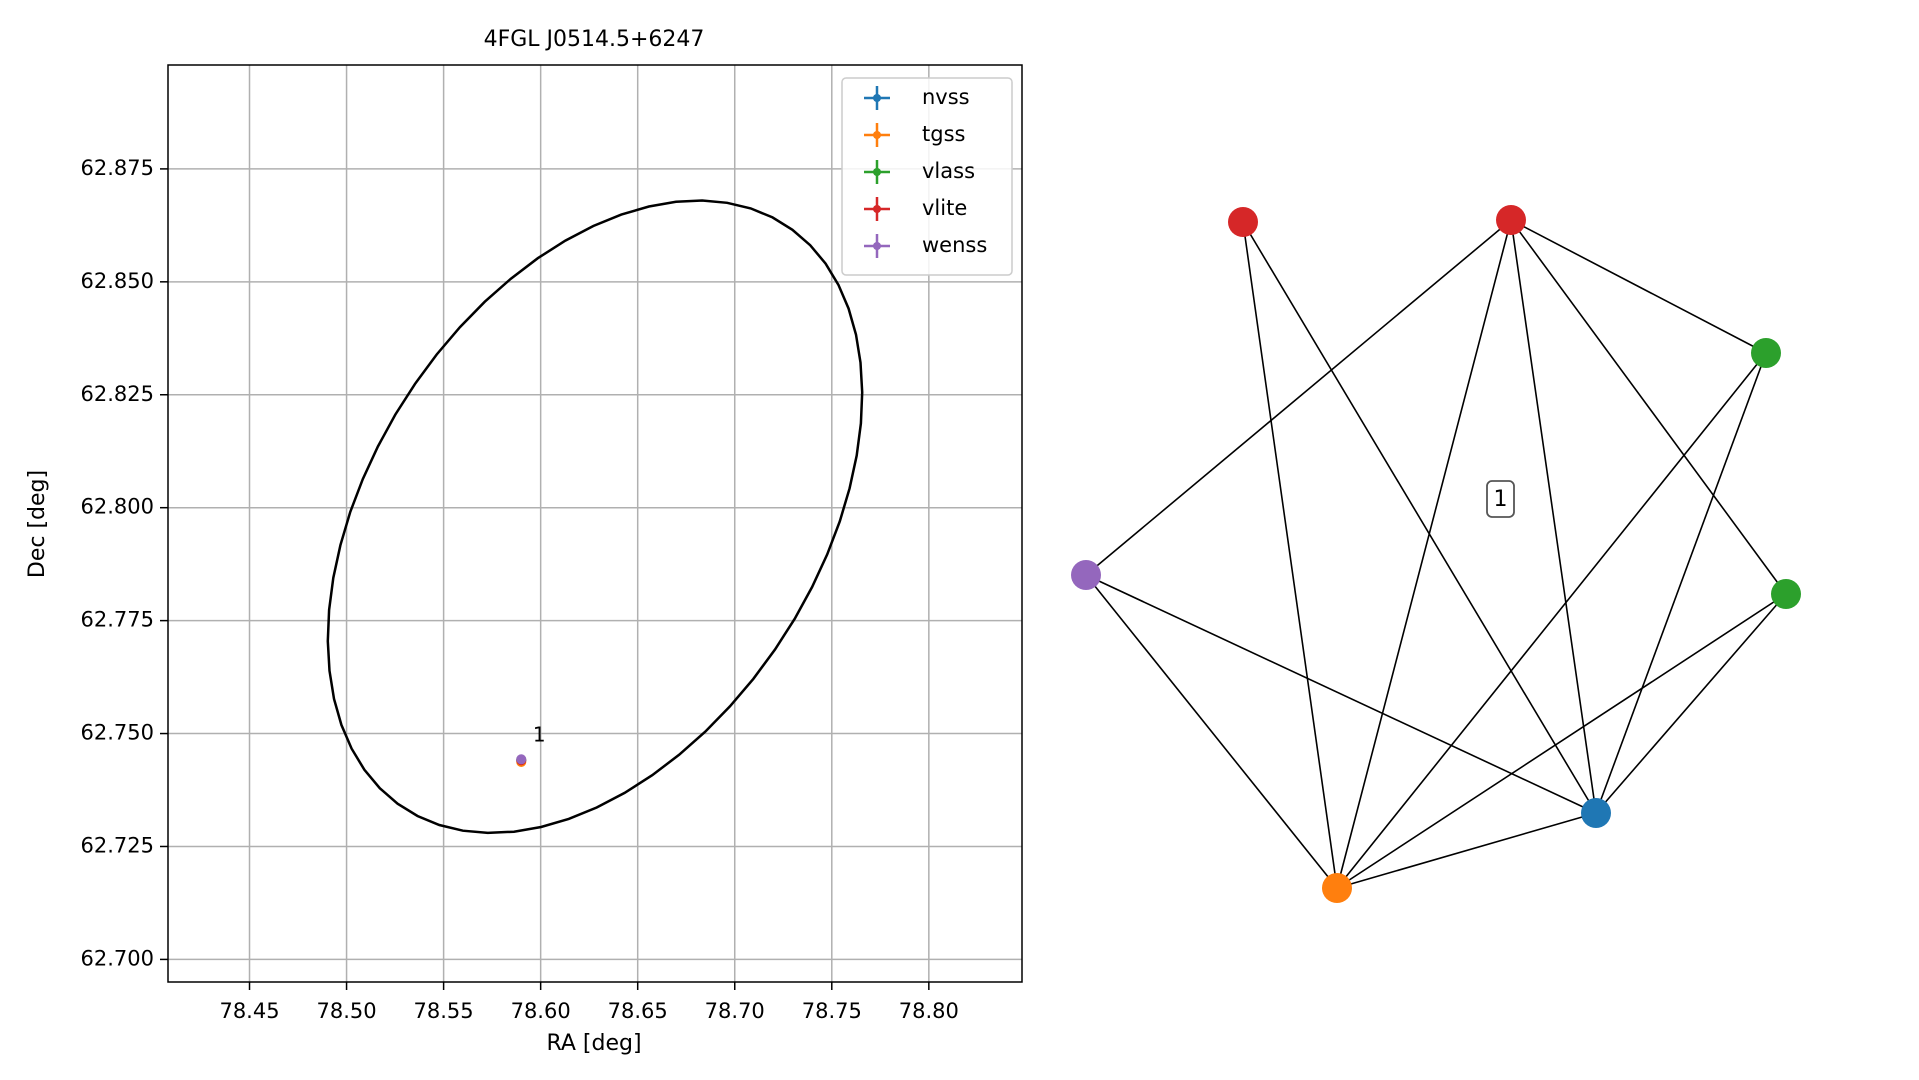 This screenshot has width=1919, height=1080. Describe the element at coordinates (117, 620) in the screenshot. I see `y-tick-label: 62.775` at that location.